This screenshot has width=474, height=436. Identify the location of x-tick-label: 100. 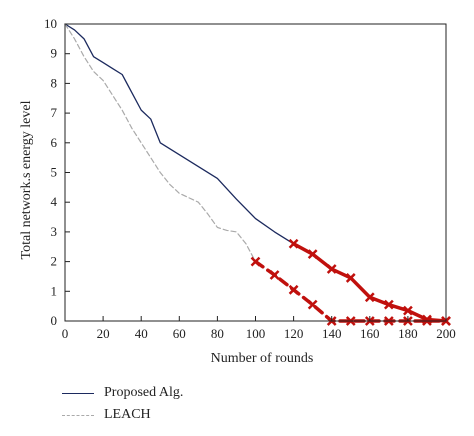
(256, 333).